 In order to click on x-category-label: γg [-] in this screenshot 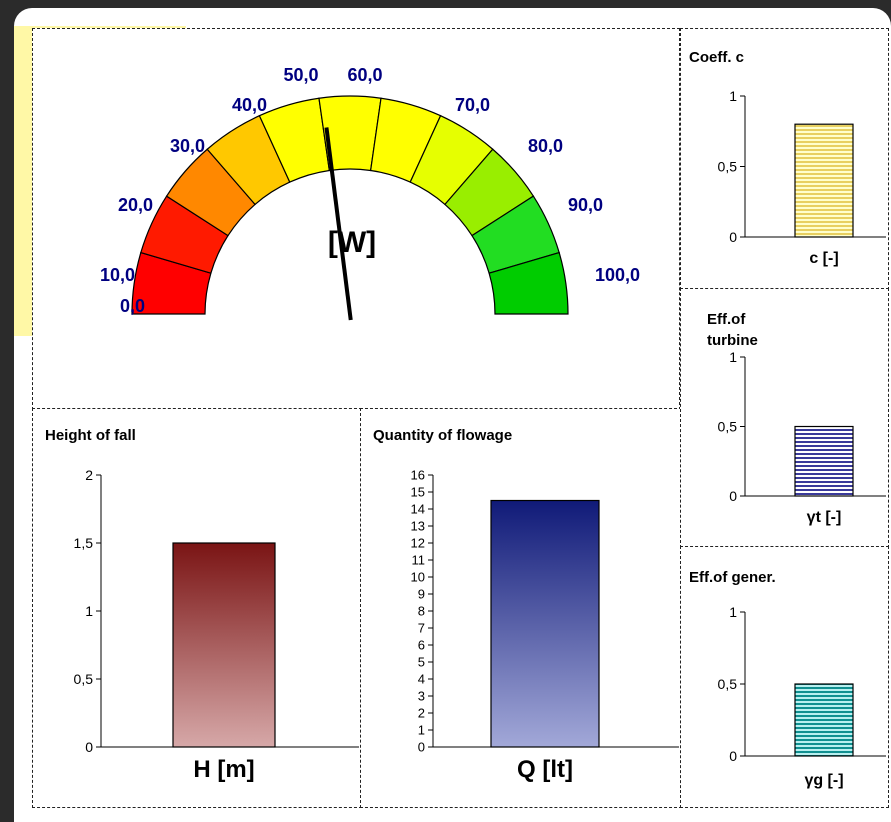, I will do `click(823, 780)`.